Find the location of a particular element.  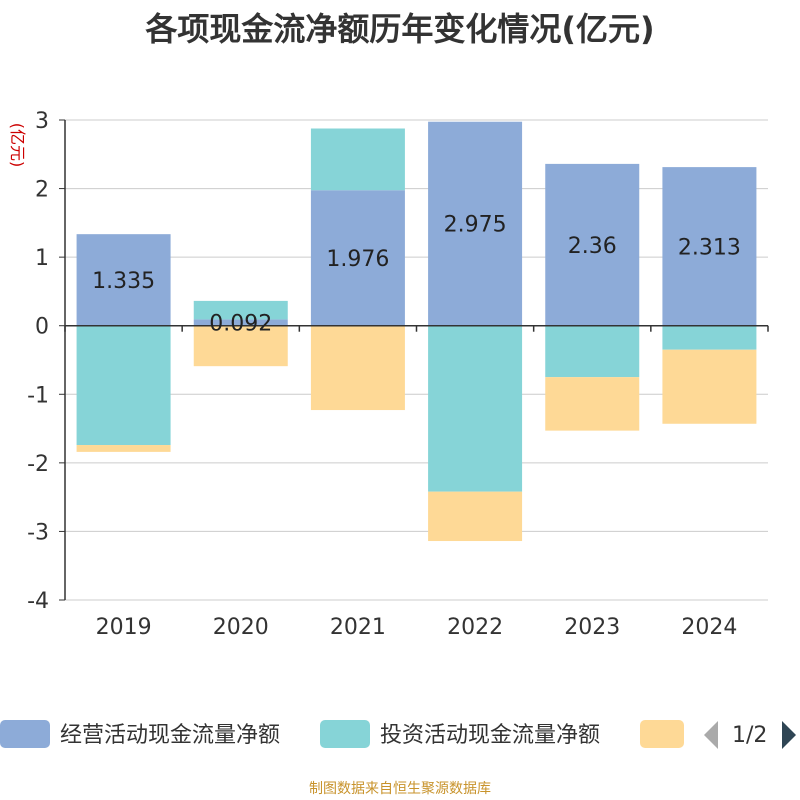

y-tick-label: 0 is located at coordinates (42, 327).